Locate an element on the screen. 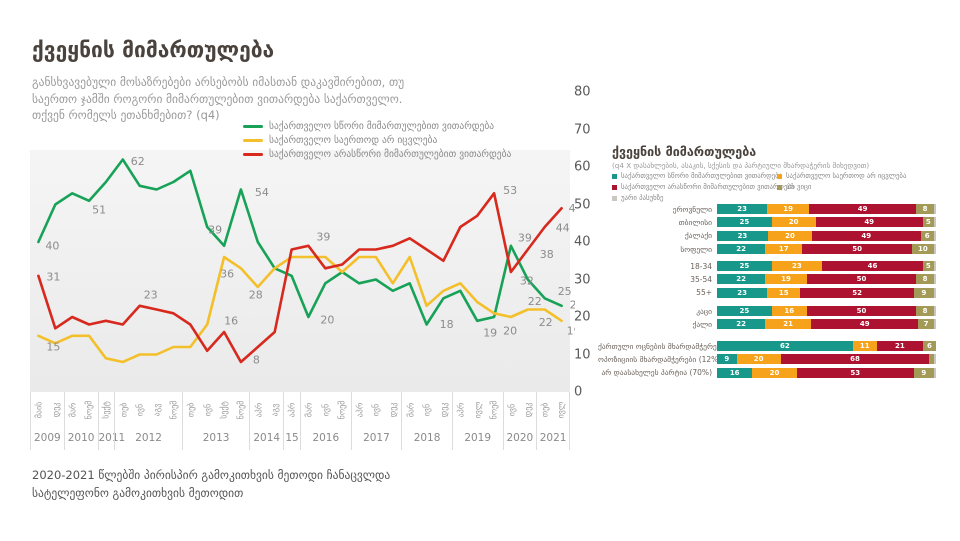 This screenshot has width=960, height=541. bar-segment: 49 is located at coordinates (865, 324).